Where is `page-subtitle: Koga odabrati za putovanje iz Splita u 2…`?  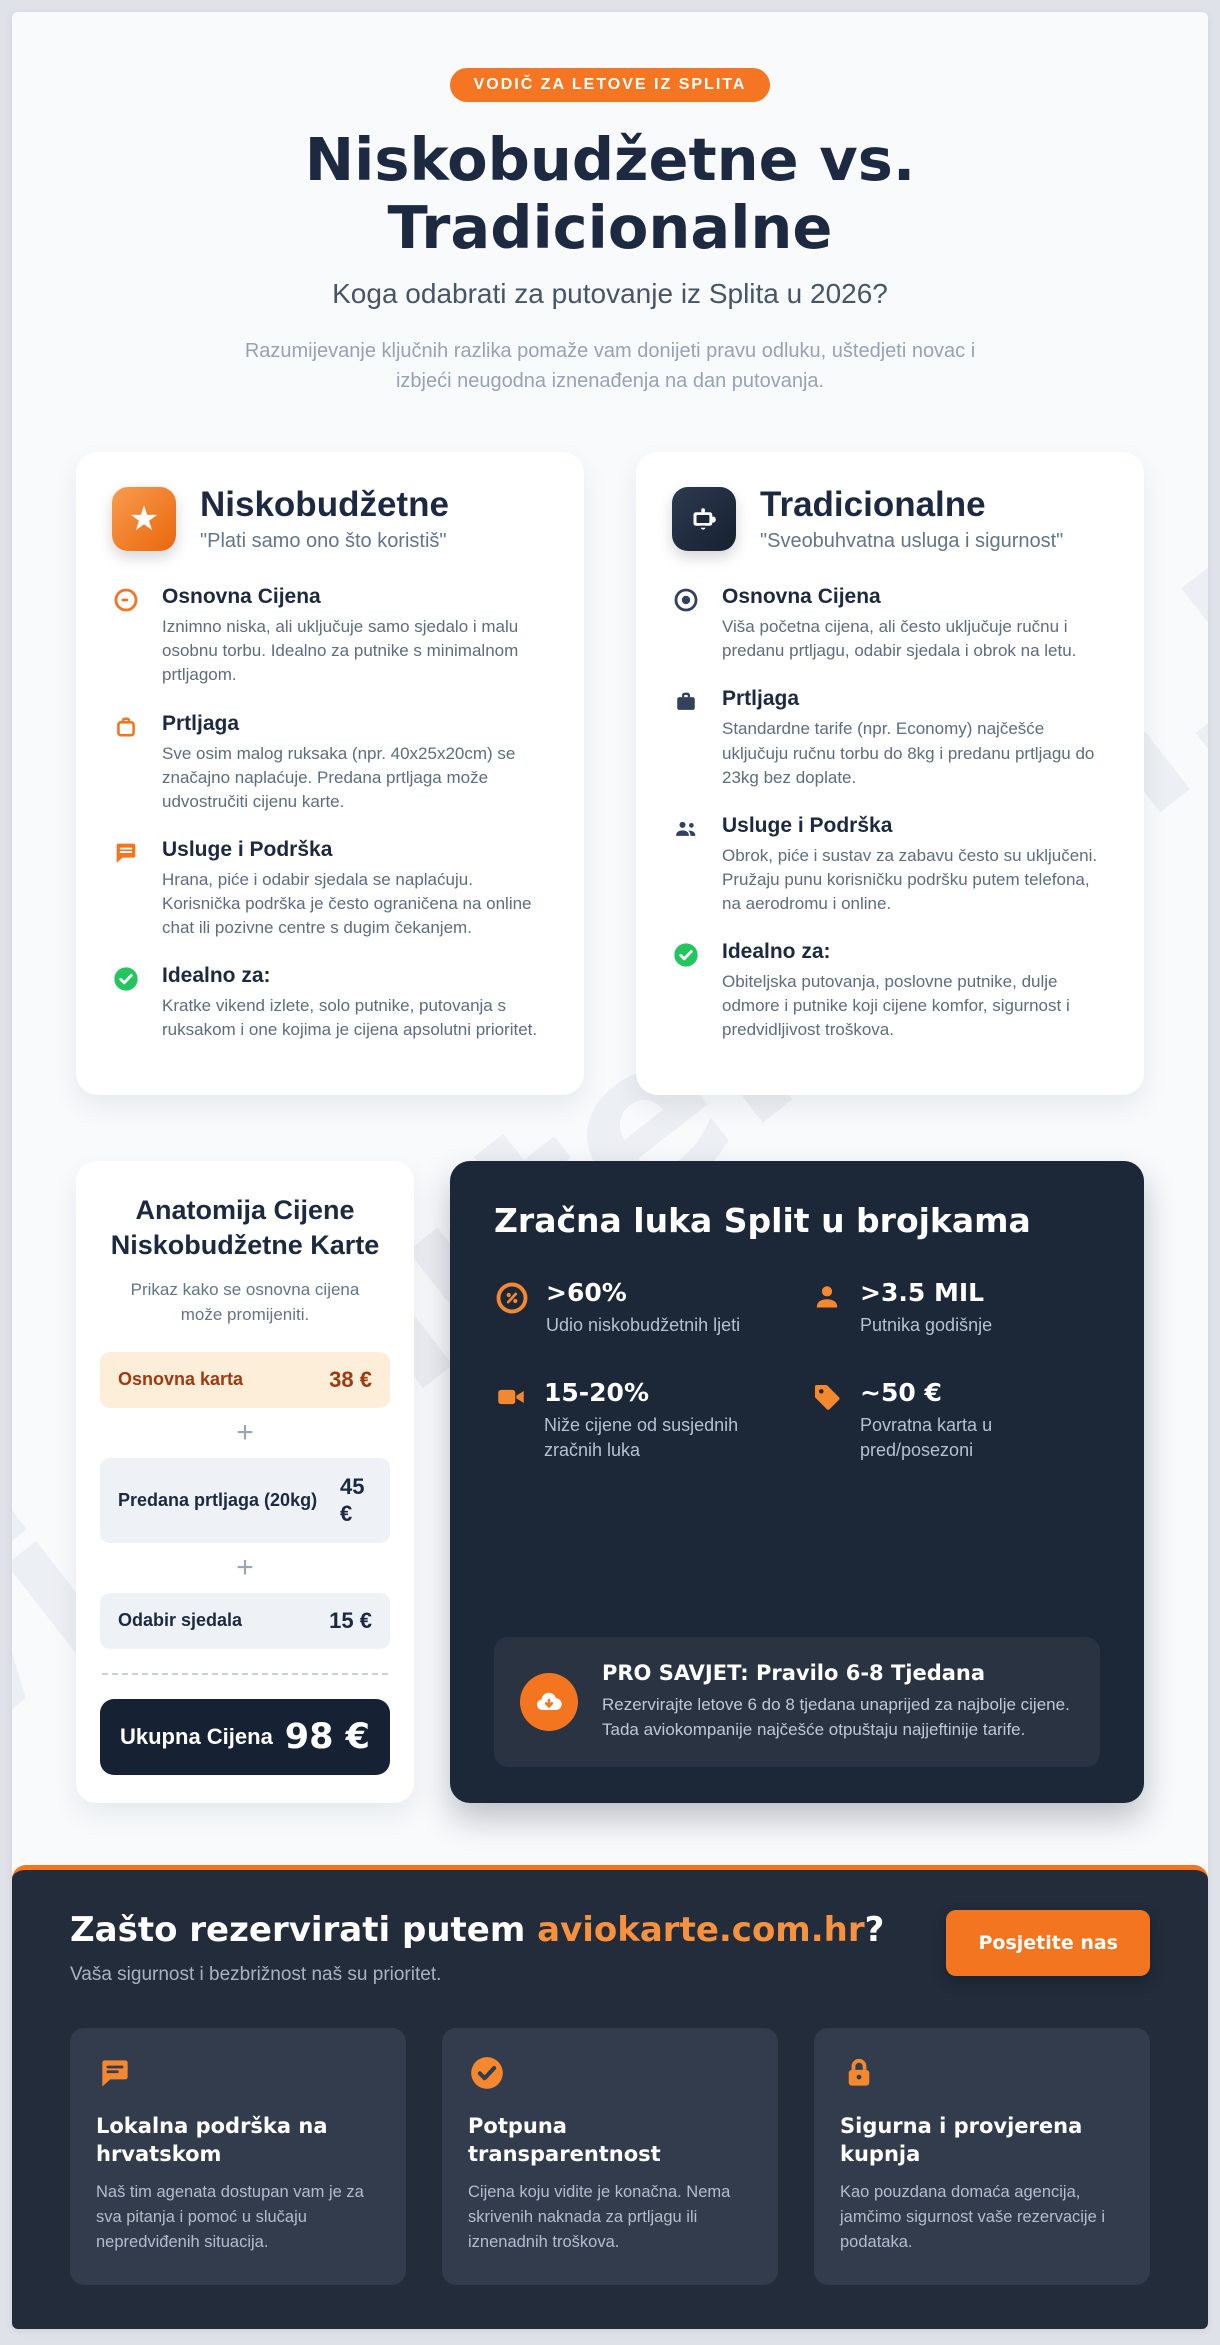
page-subtitle: Koga odabrati za putovanje iz Splita u 2… is located at coordinates (610, 293).